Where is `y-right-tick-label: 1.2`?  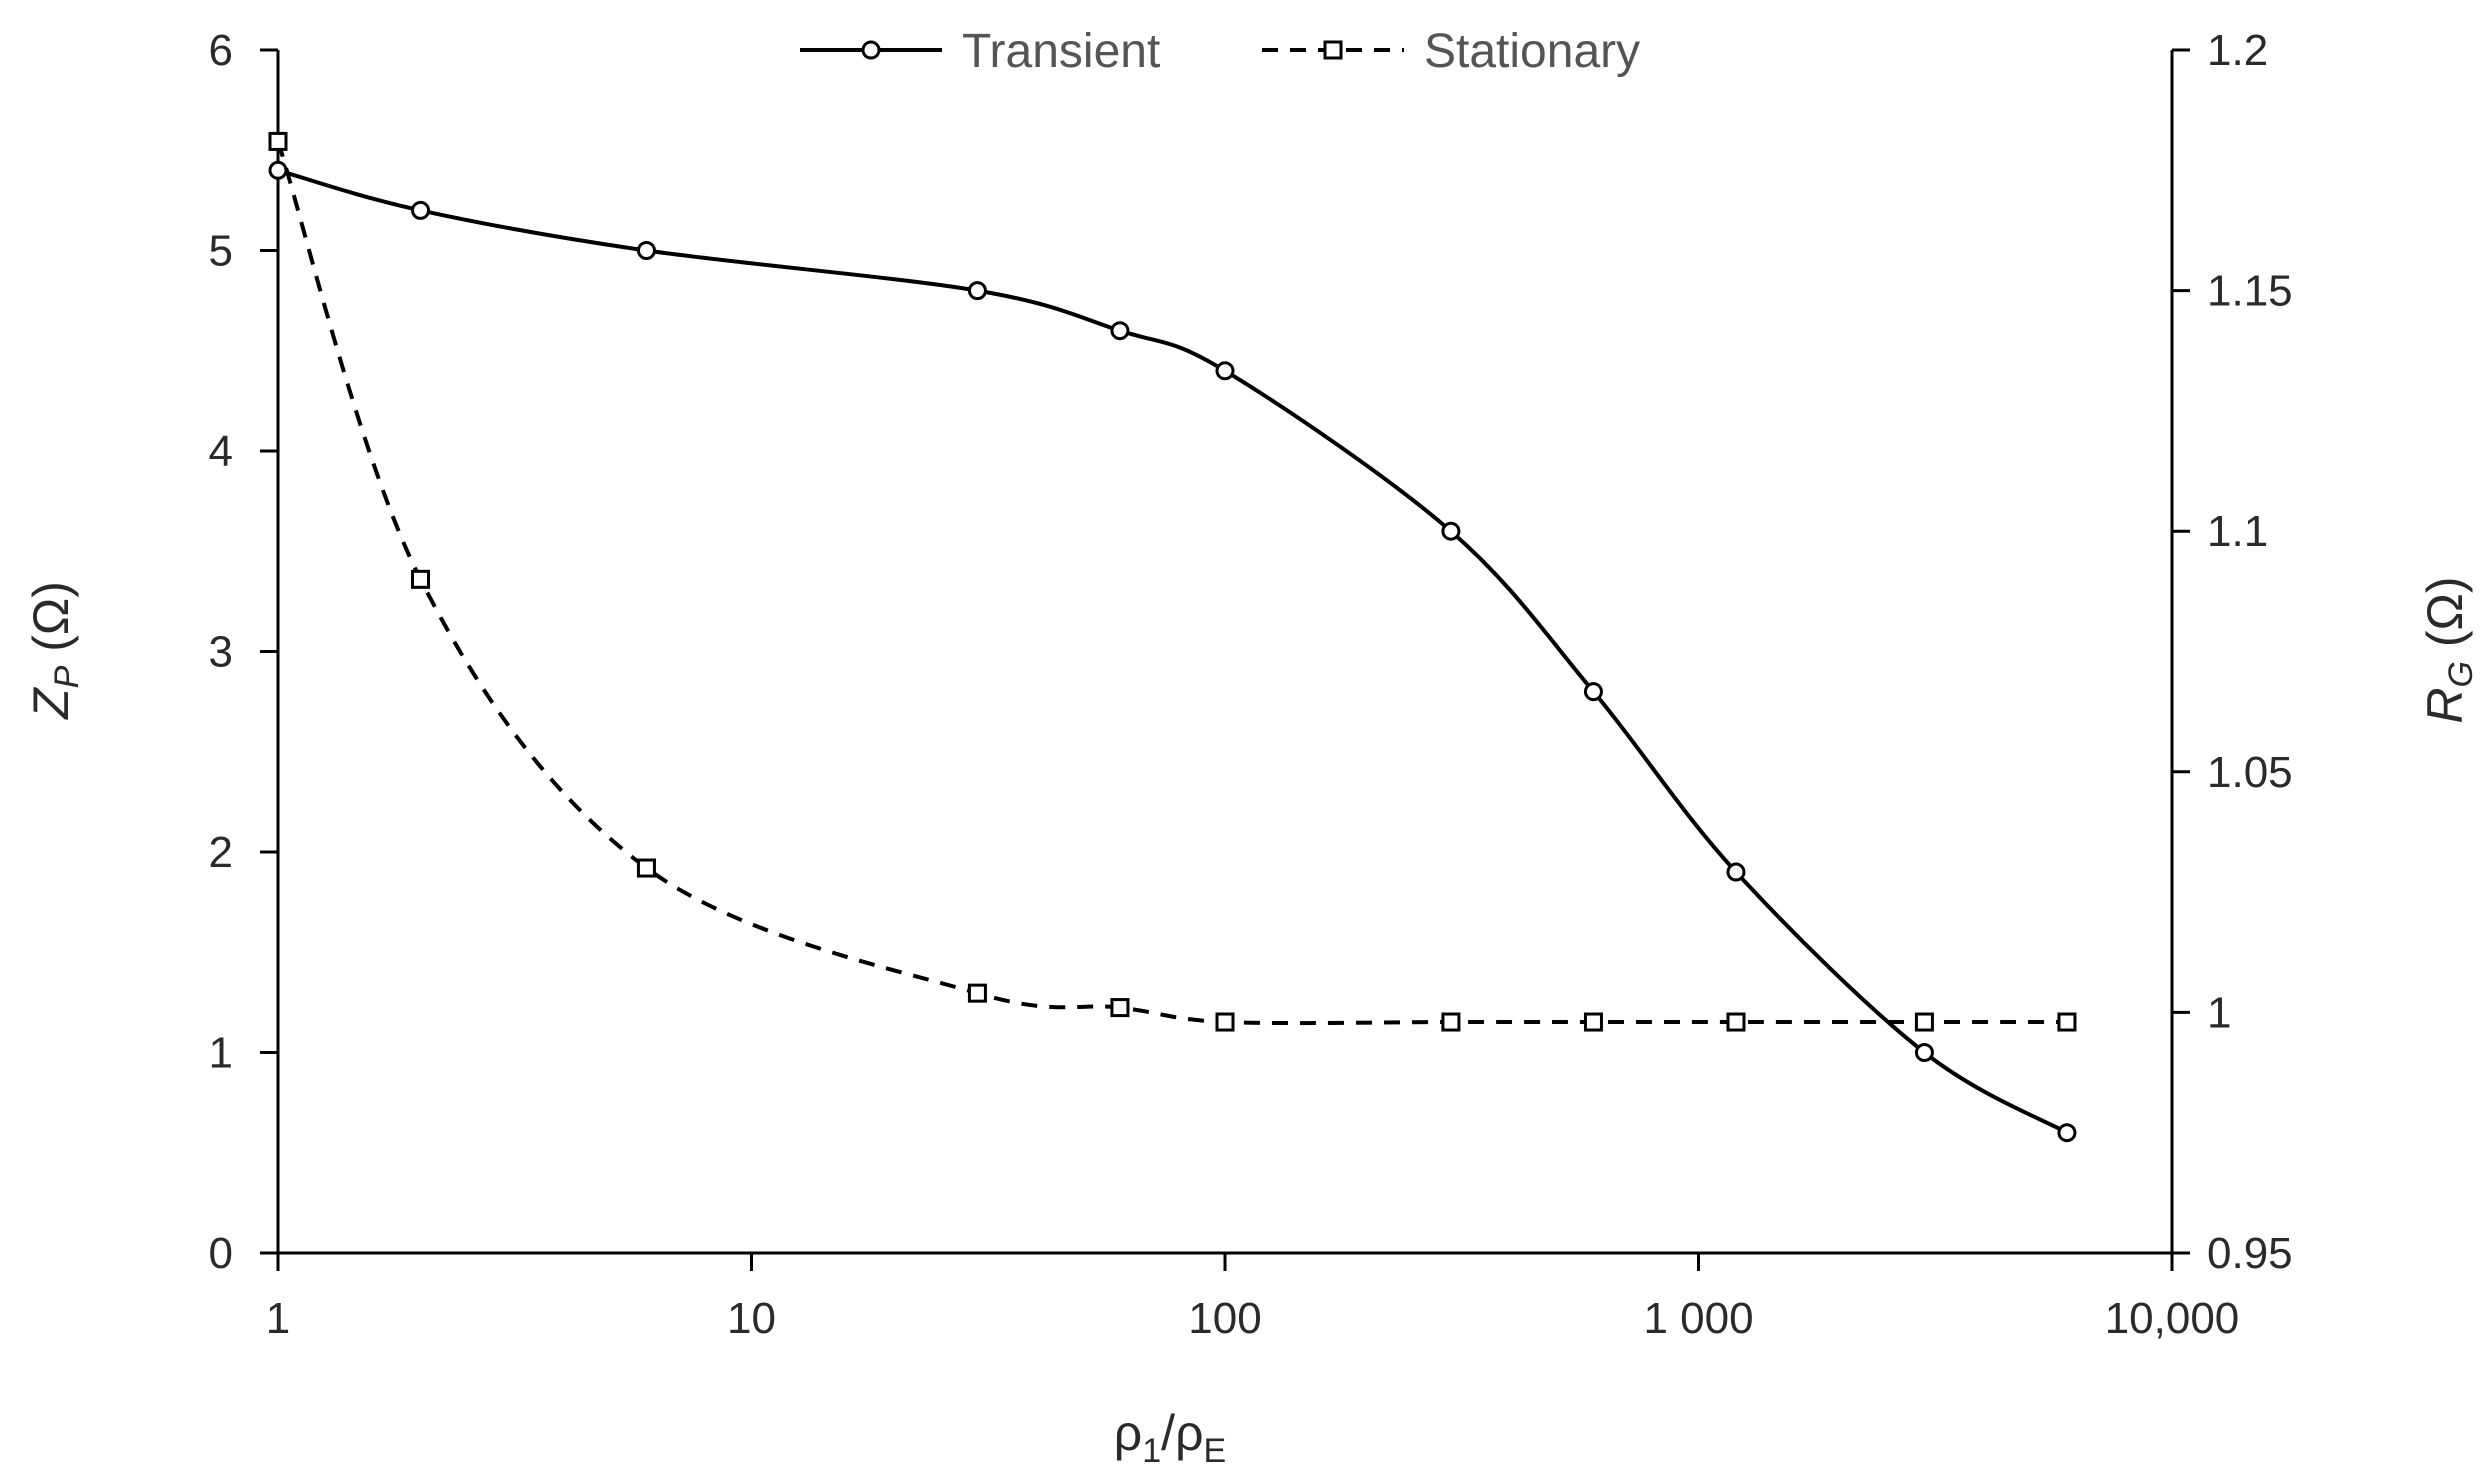 y-right-tick-label: 1.2 is located at coordinates (2237, 50).